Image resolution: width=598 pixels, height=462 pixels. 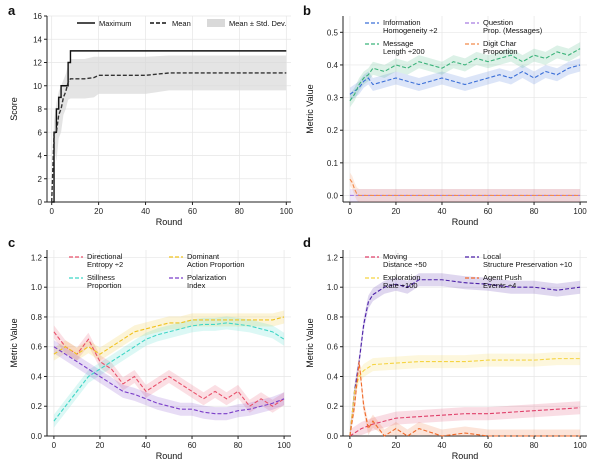 I want to click on legend-label: Index, so click(x=196, y=285).